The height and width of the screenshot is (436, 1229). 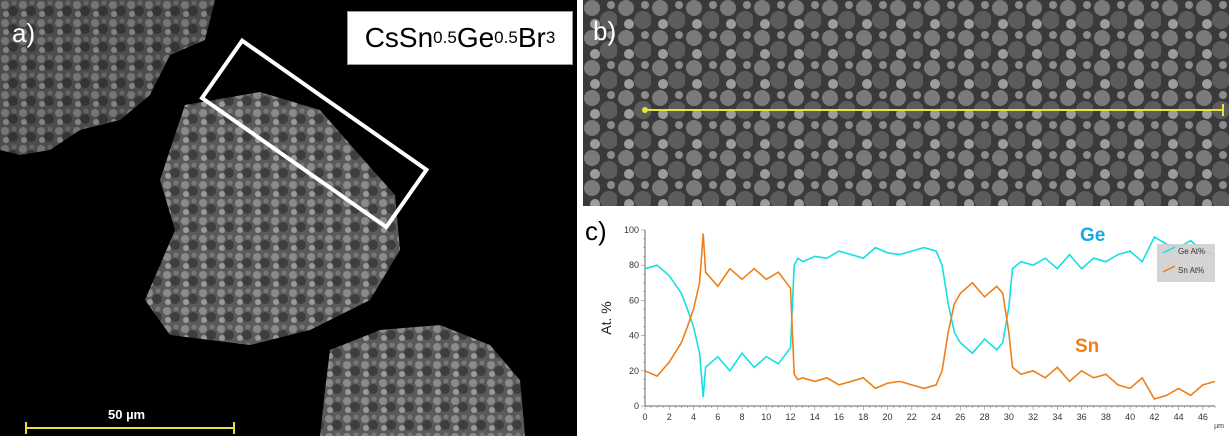 I want to click on x-tick-label: 36, so click(x=1082, y=417).